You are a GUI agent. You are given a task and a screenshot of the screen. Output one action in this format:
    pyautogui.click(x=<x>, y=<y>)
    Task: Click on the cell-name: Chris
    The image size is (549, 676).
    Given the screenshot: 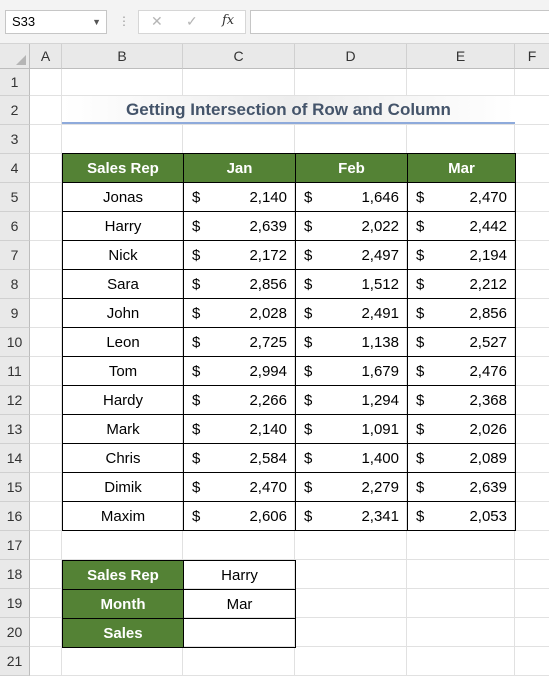 What is the action you would take?
    pyautogui.click(x=123, y=458)
    